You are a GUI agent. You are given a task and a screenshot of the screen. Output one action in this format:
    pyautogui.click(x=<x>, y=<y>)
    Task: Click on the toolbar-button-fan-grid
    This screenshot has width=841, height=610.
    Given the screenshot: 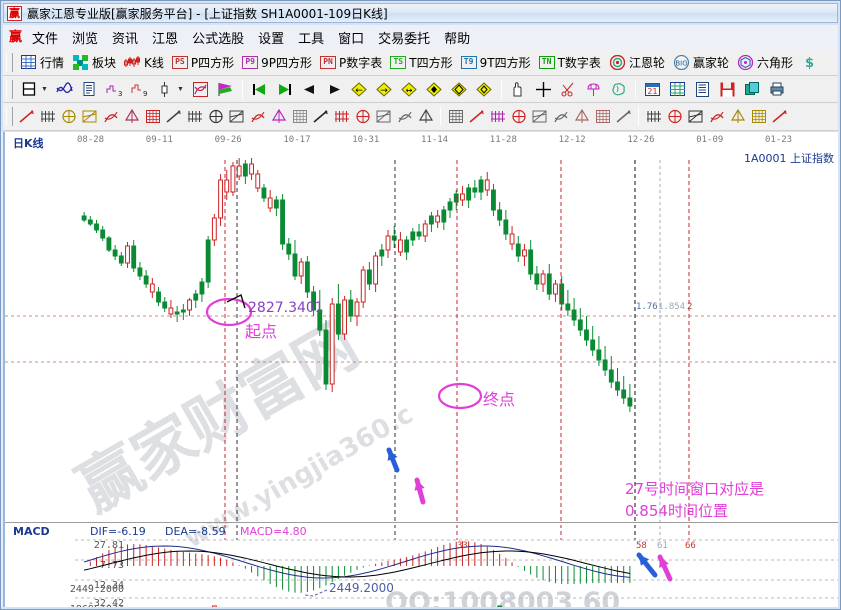 What is the action you would take?
    pyautogui.click(x=110, y=117)
    